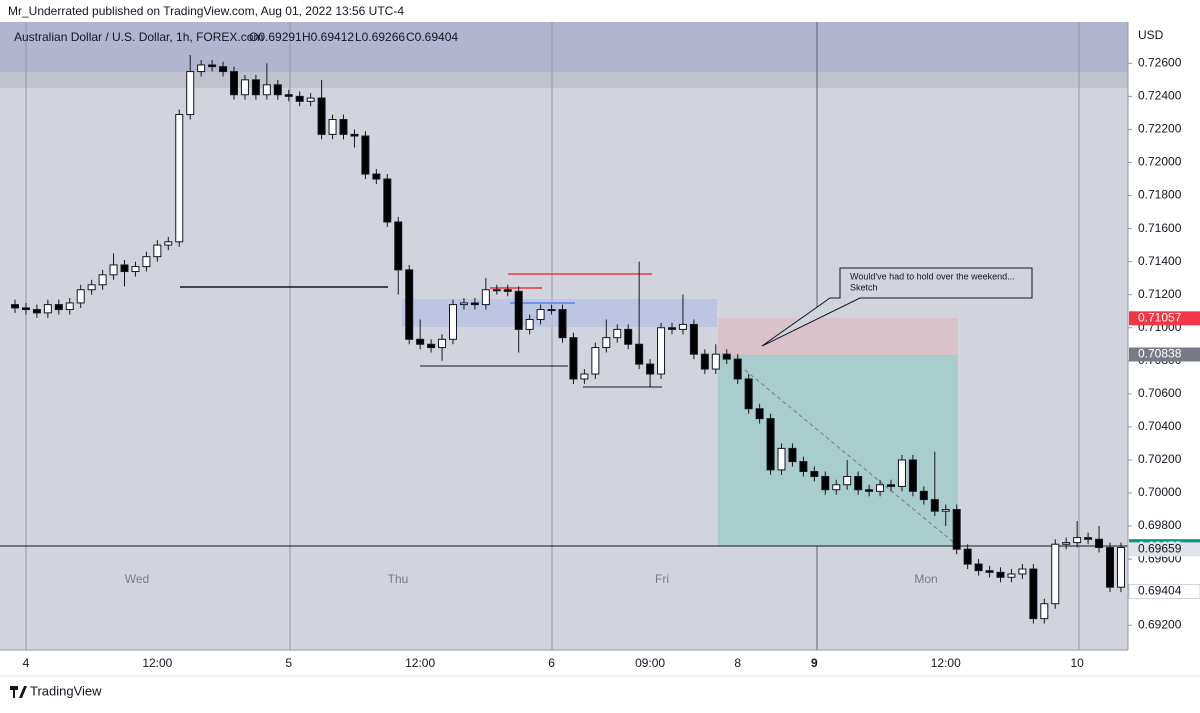 The height and width of the screenshot is (713, 1200). What do you see at coordinates (864, 287) in the screenshot?
I see `annotation: Sketch` at bounding box center [864, 287].